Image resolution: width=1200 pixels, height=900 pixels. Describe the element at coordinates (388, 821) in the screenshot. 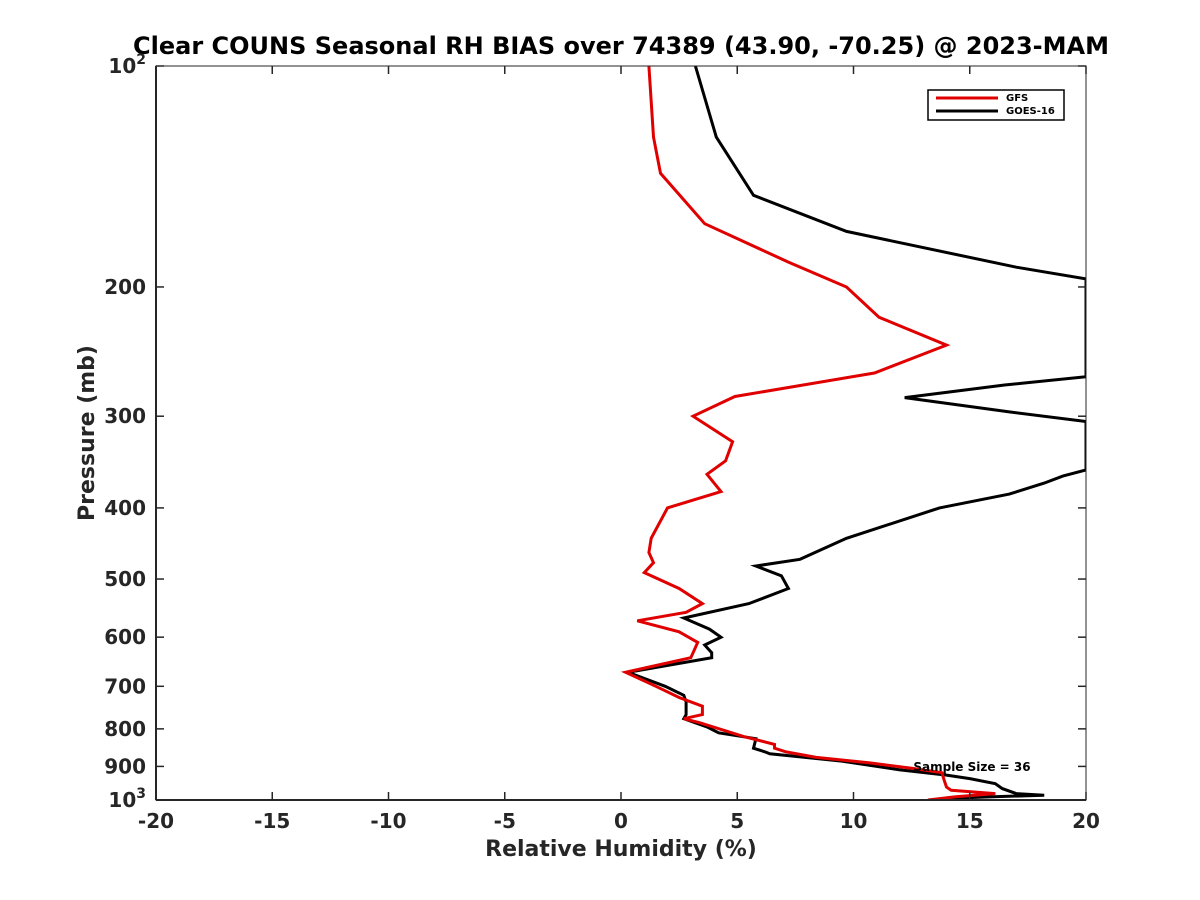

I see `x-tick-label: -10` at that location.